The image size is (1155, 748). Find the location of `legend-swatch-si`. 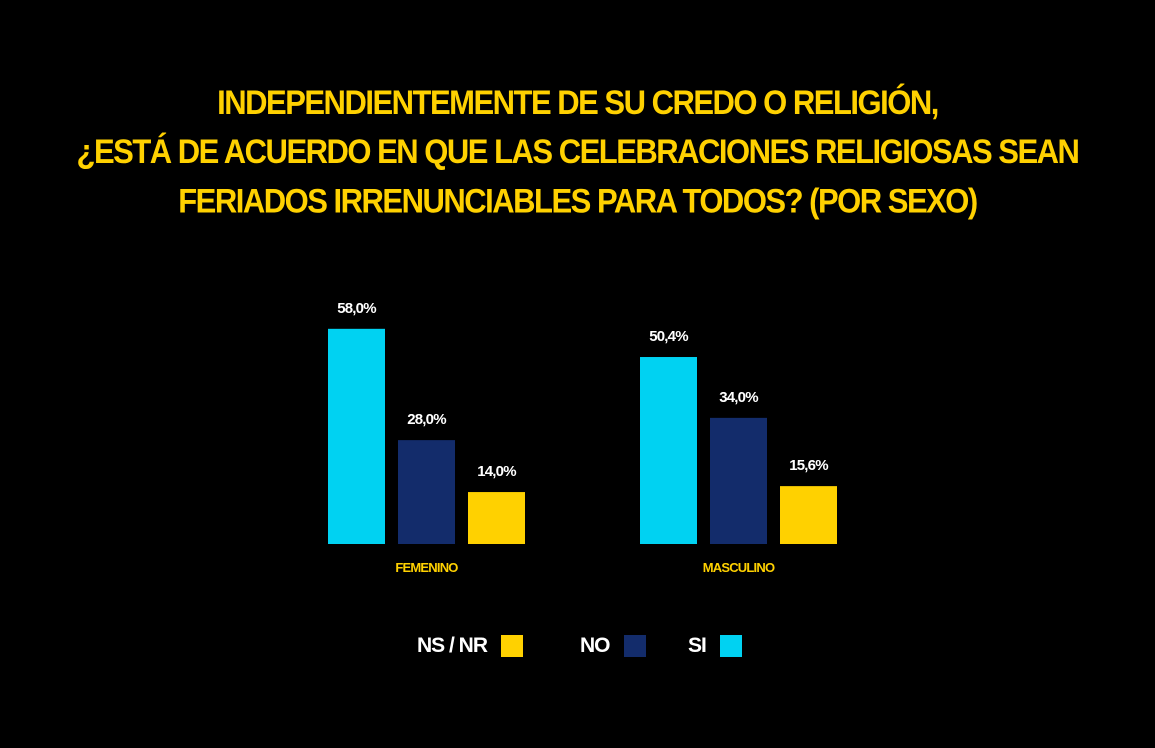

legend-swatch-si is located at coordinates (730, 646).